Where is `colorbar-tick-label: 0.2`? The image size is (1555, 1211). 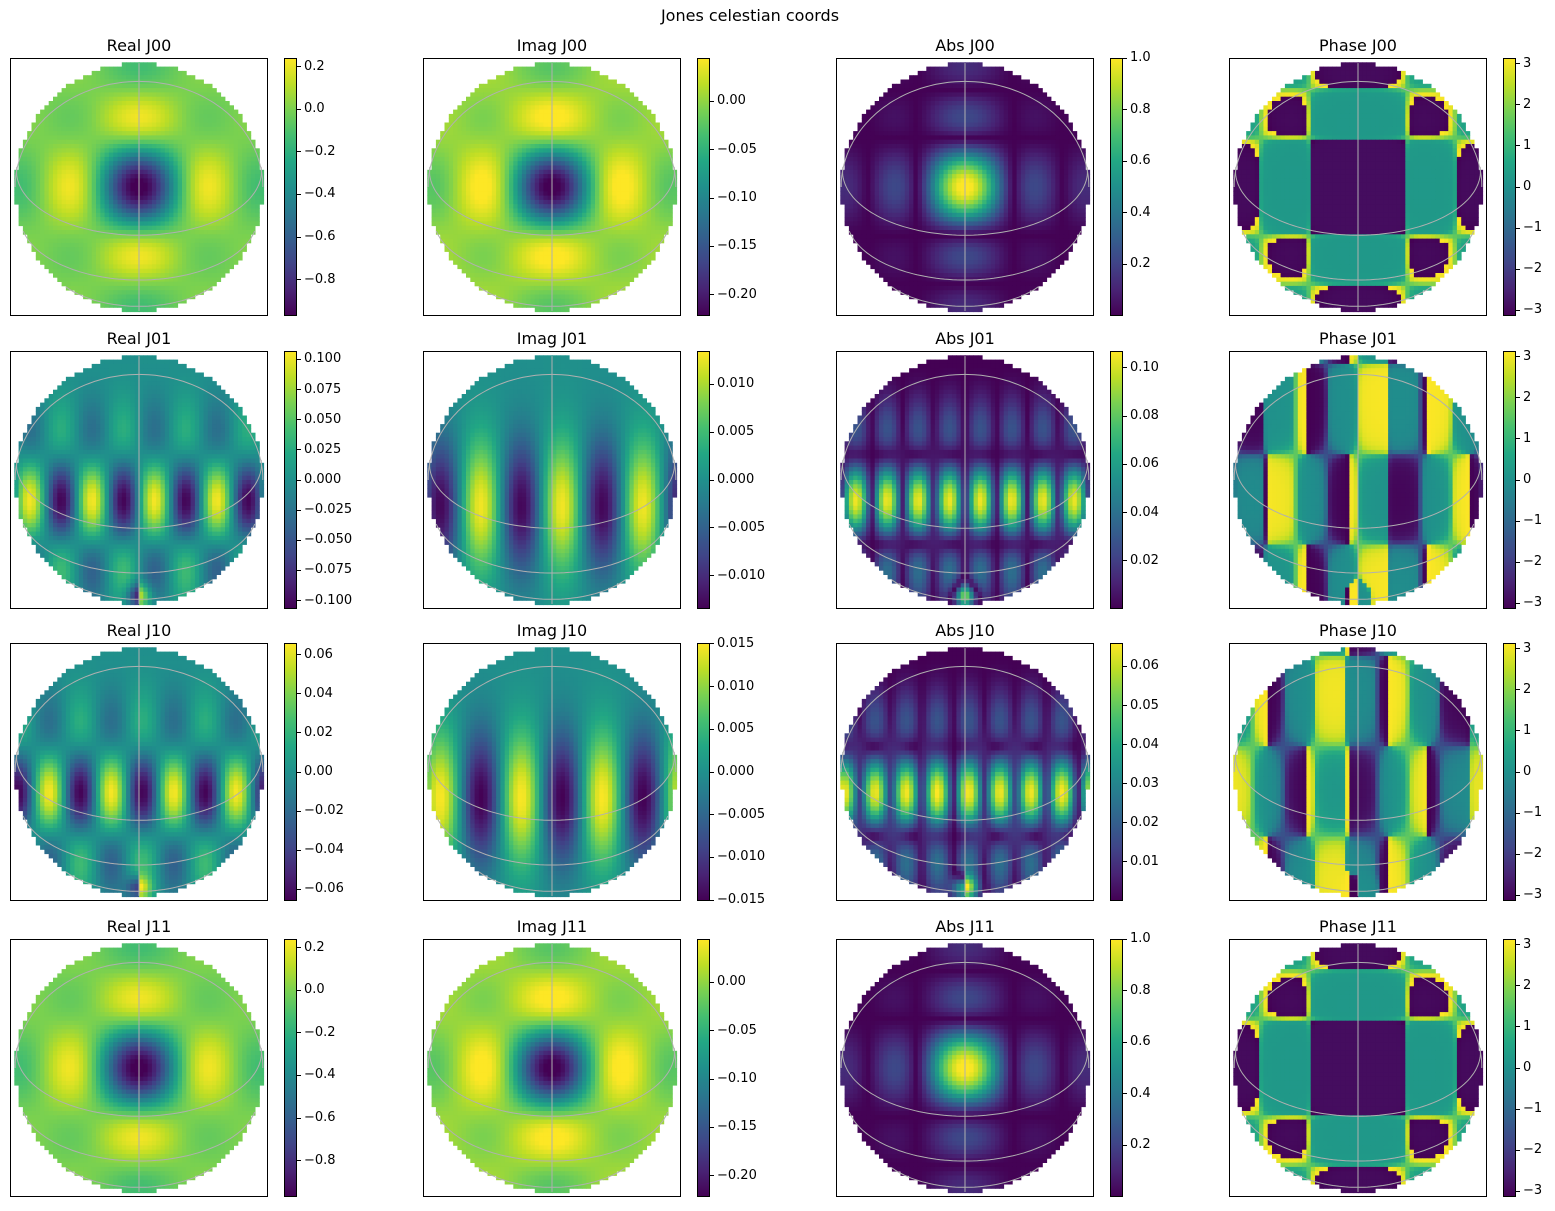
colorbar-tick-label: 0.2 is located at coordinates (1140, 1144).